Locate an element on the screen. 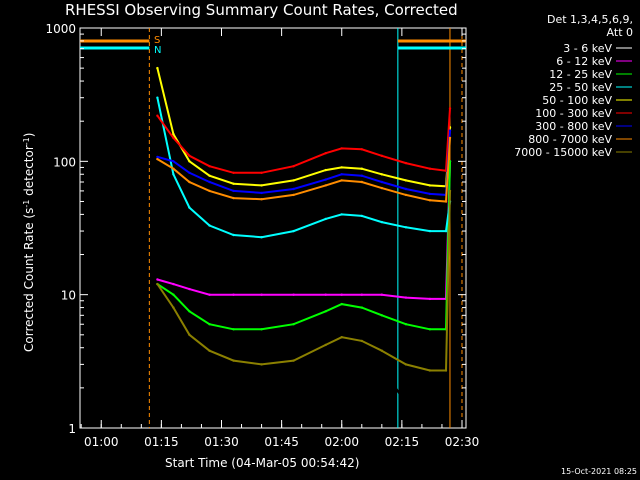 The height and width of the screenshot is (480, 640). legend-header-line-1: Det 1,3,4,5,6,9, is located at coordinates (590, 19).